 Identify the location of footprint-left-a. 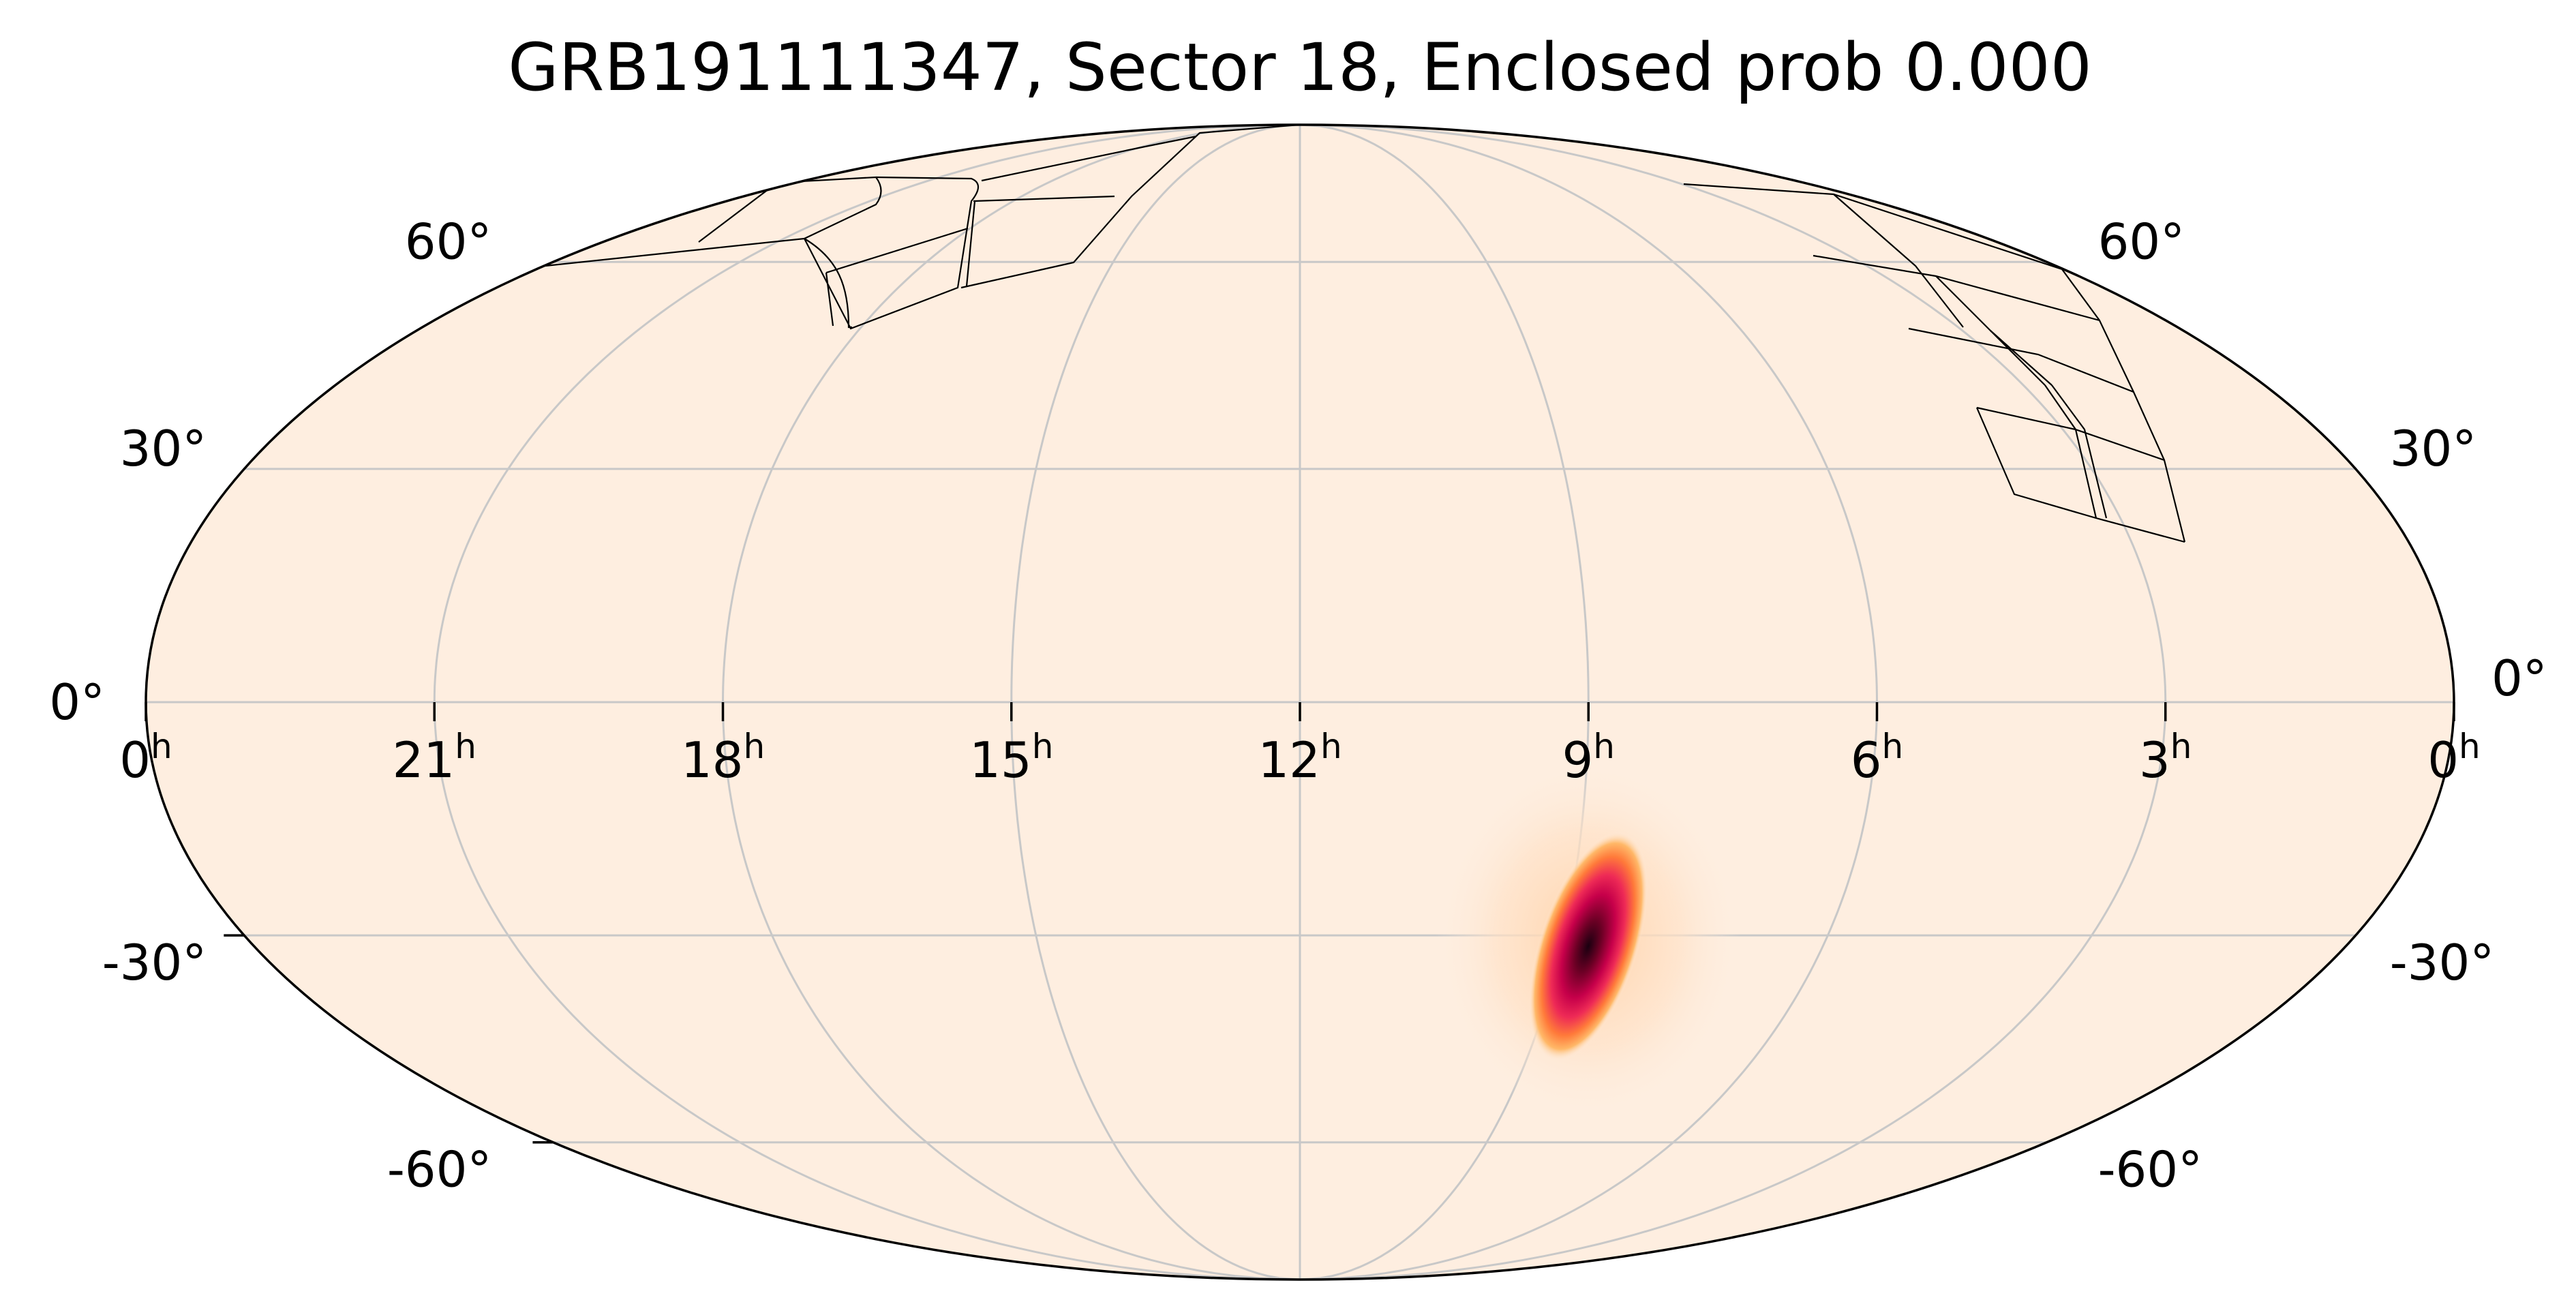
(698, 283).